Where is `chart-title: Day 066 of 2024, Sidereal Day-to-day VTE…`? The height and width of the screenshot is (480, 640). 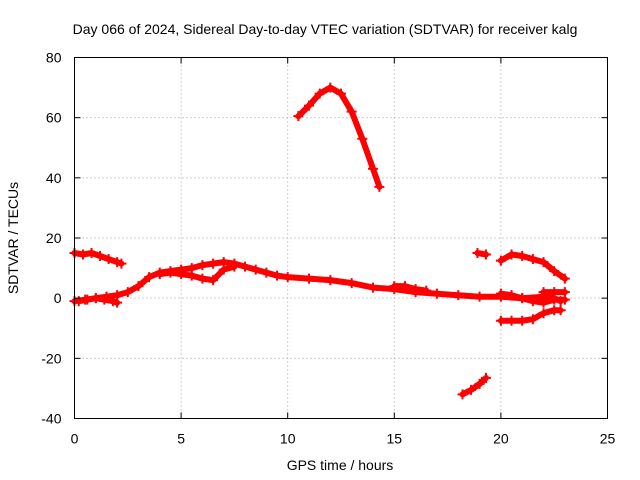 chart-title: Day 066 of 2024, Sidereal Day-to-day VTE… is located at coordinates (325, 29).